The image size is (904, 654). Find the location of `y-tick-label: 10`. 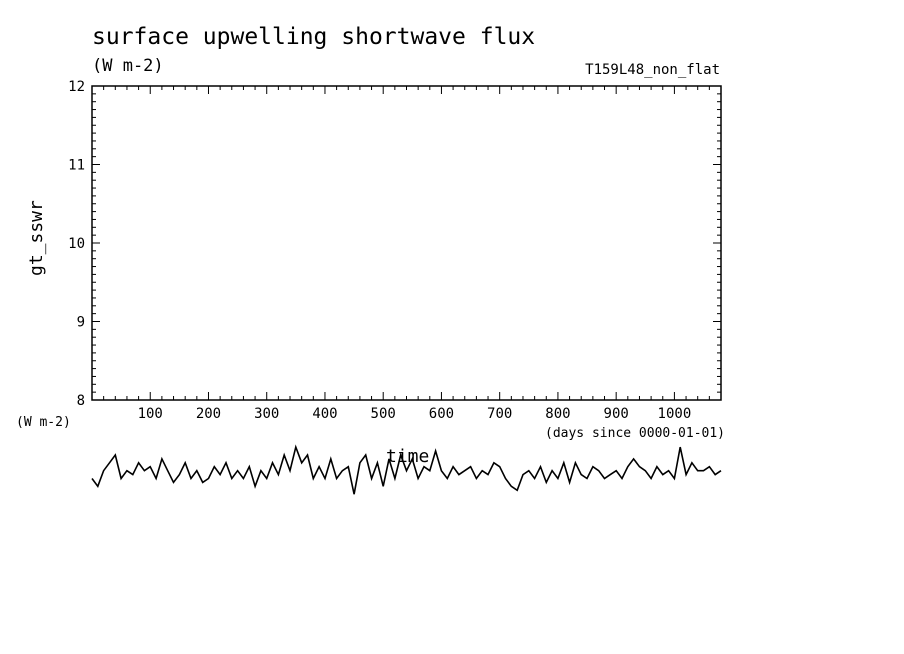

y-tick-label: 10 is located at coordinates (76, 244).